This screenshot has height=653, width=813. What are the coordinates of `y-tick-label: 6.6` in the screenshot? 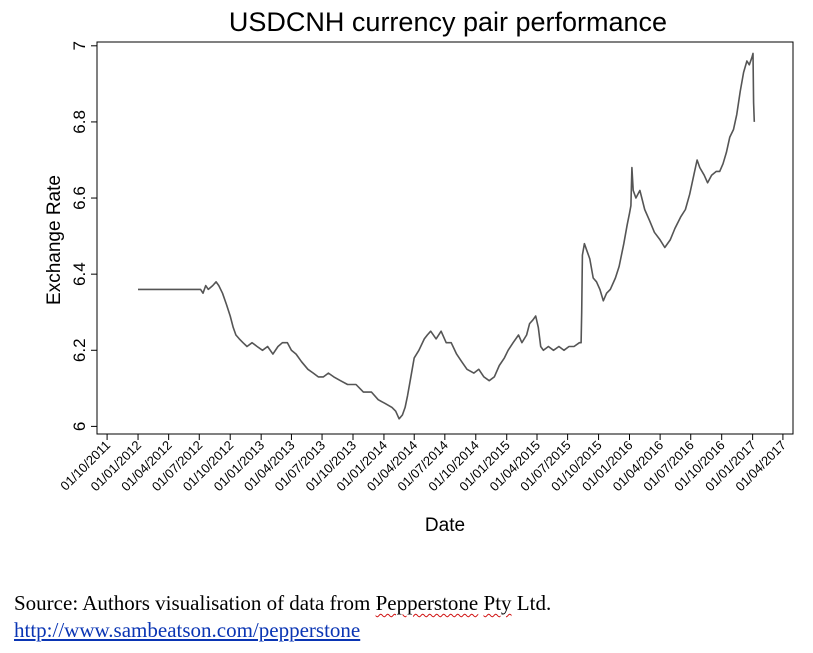 It's located at (79, 198).